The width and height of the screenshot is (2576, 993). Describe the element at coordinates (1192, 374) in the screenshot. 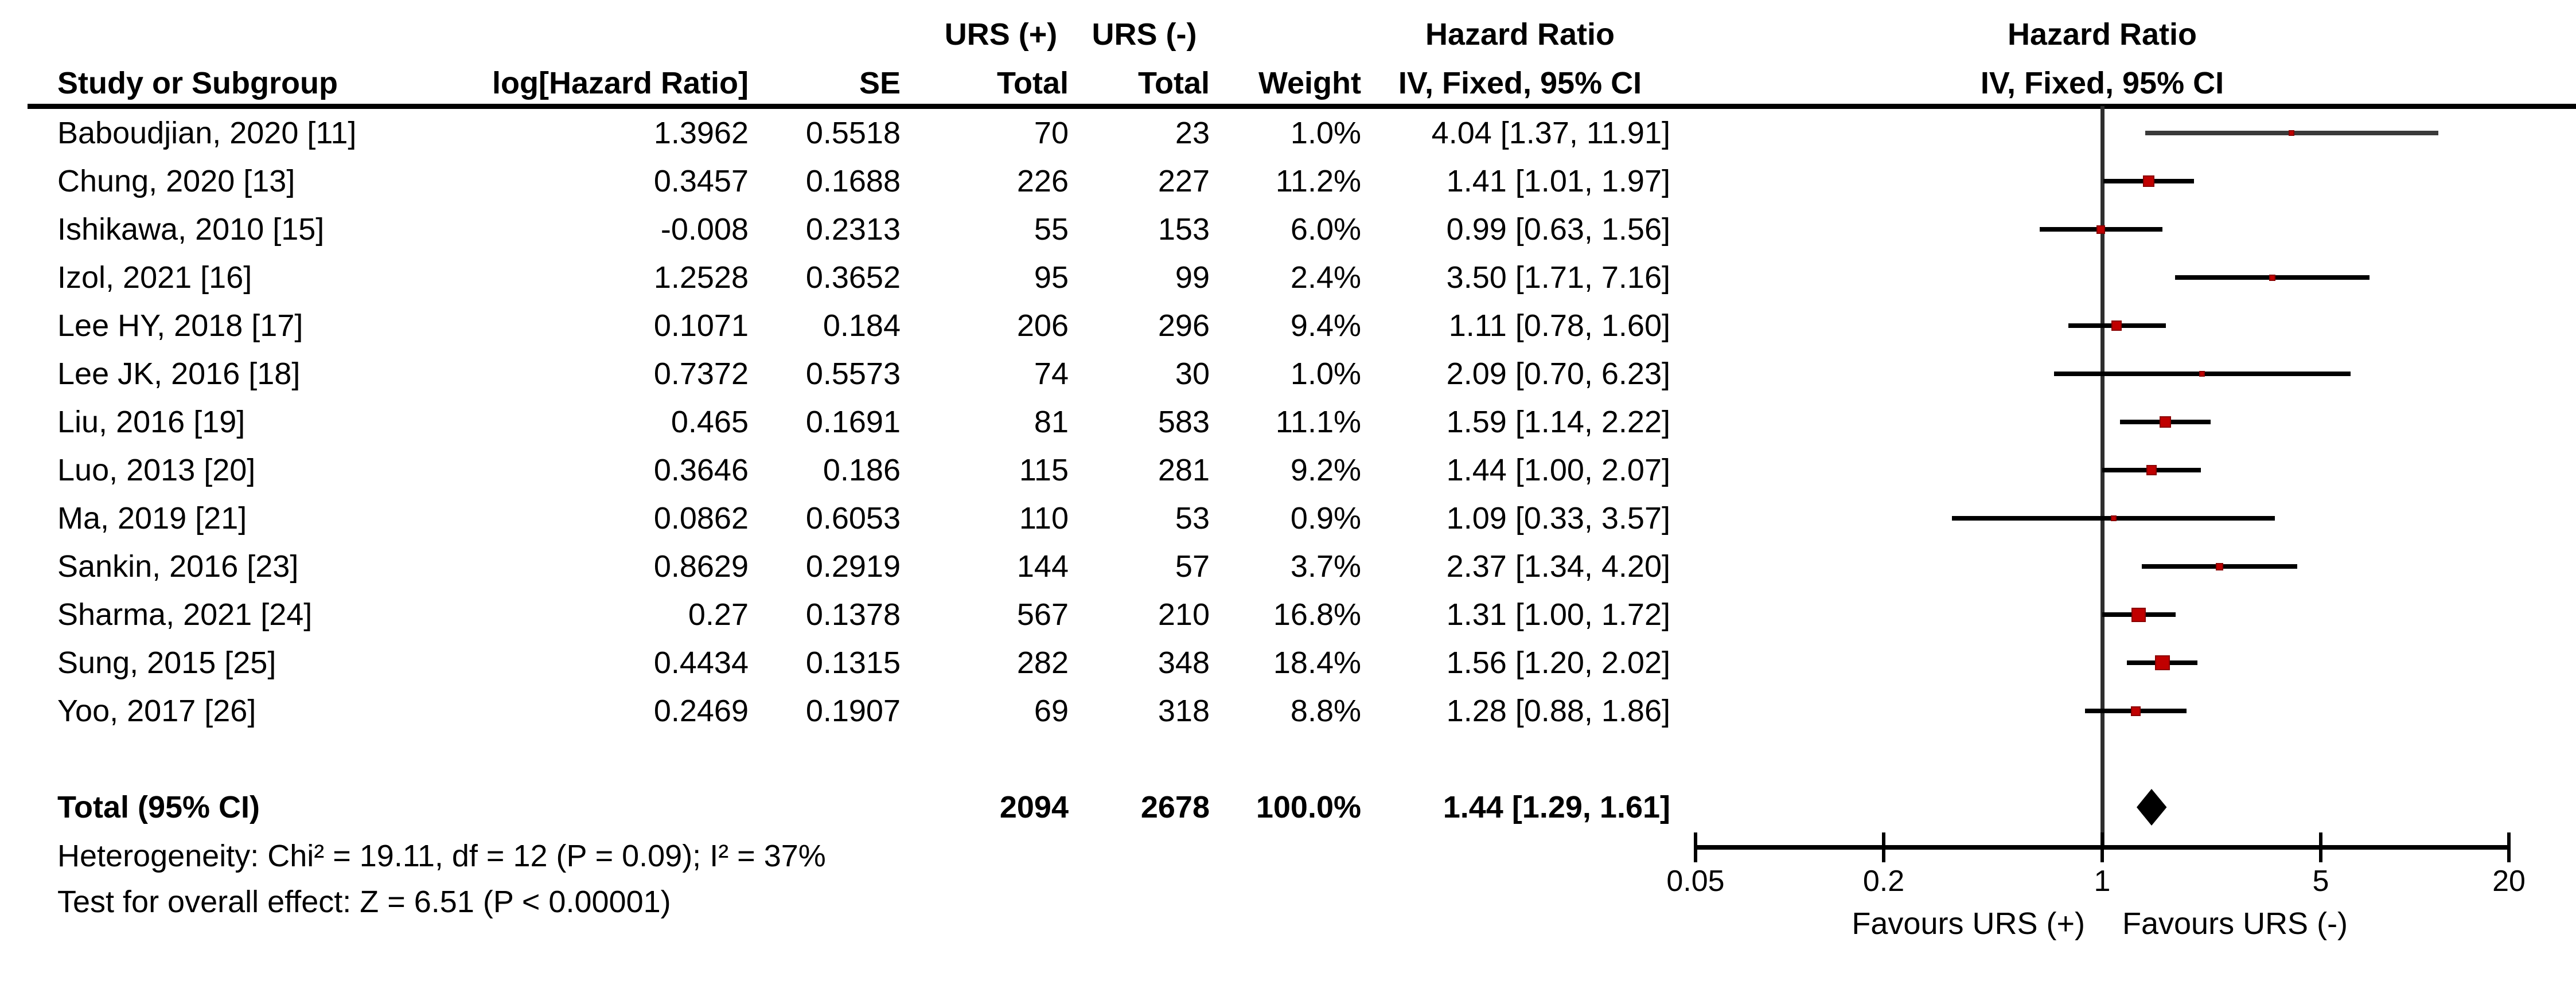

I see `urs-neg-total-value: 30` at that location.